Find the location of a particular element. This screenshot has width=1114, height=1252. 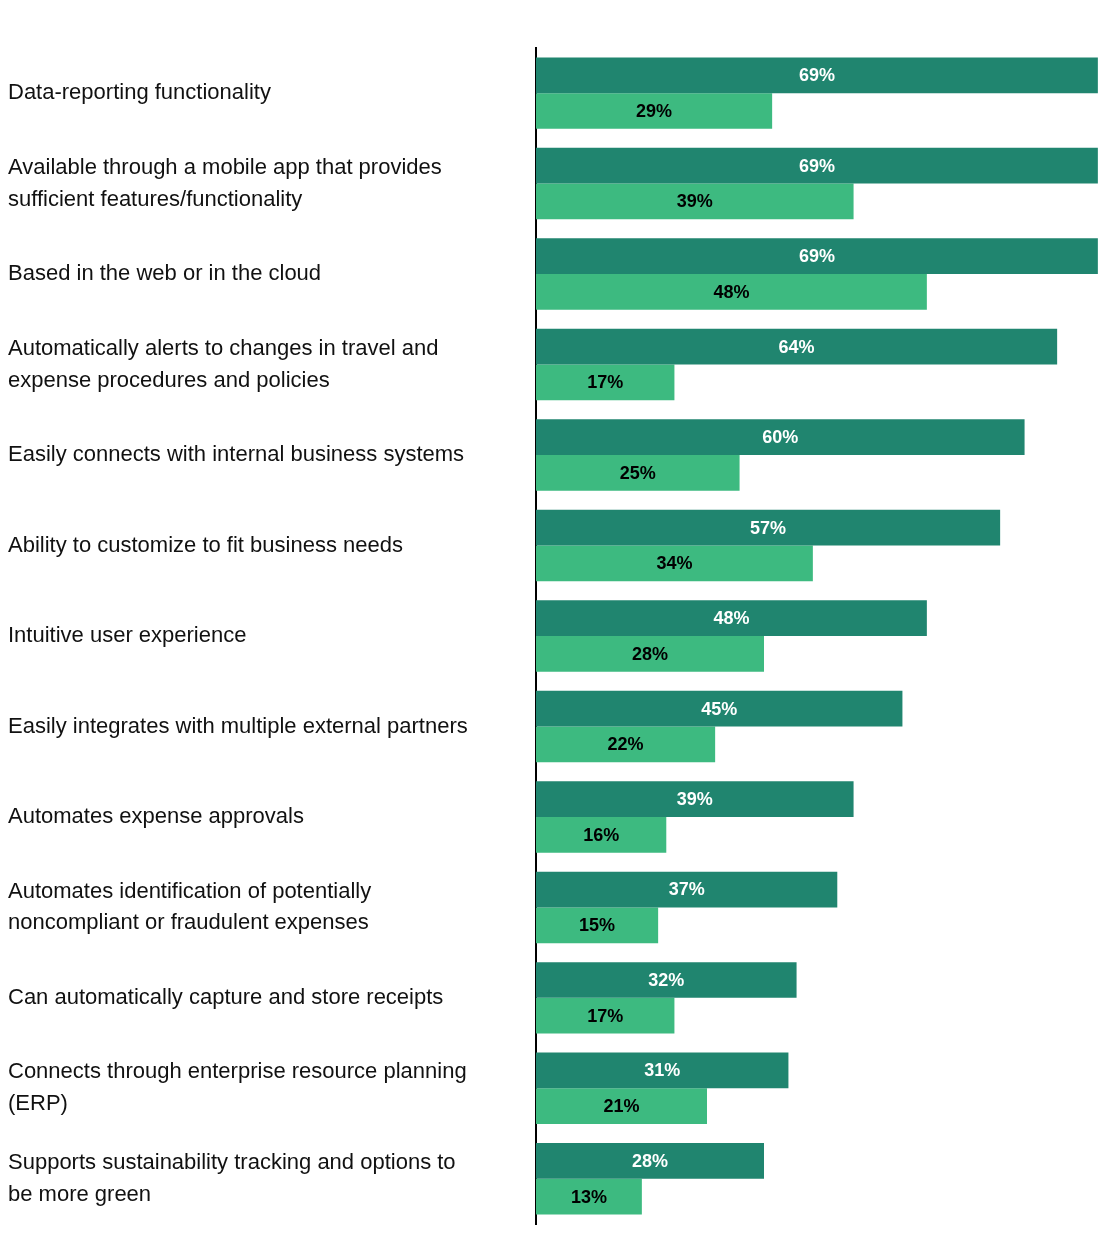

data-label: 37% is located at coordinates (686, 889).